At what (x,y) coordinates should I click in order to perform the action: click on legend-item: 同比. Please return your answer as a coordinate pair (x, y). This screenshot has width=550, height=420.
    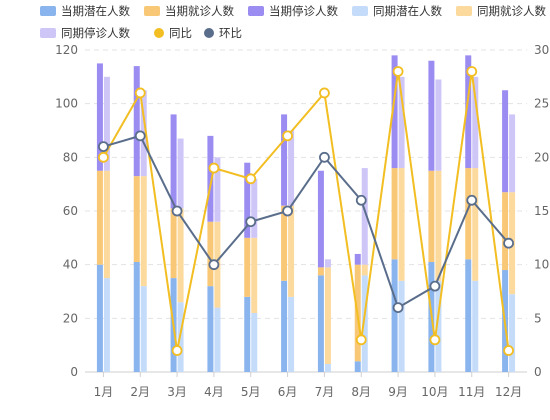
    Looking at the image, I should click on (173, 33).